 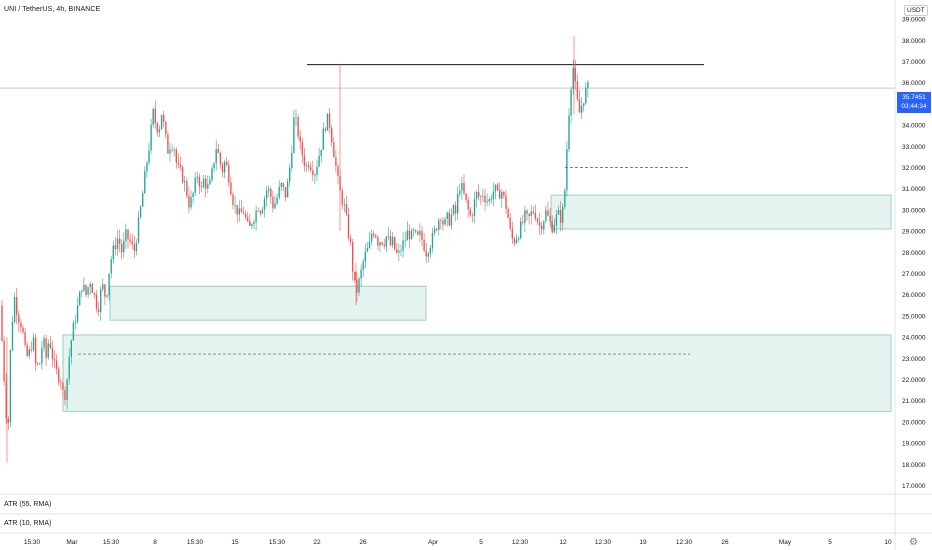 What do you see at coordinates (916, 10) in the screenshot?
I see `currency-selector-button: USDT` at bounding box center [916, 10].